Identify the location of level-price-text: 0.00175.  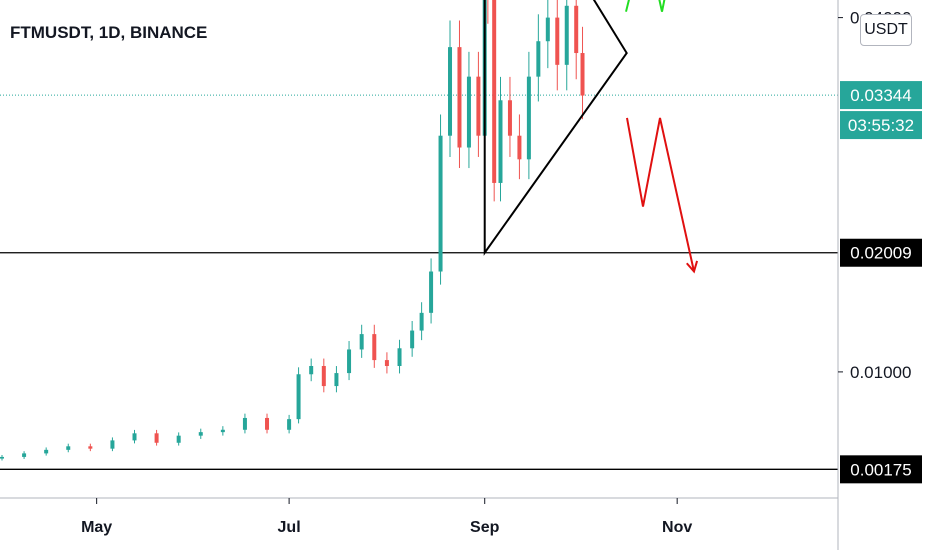
(880, 469).